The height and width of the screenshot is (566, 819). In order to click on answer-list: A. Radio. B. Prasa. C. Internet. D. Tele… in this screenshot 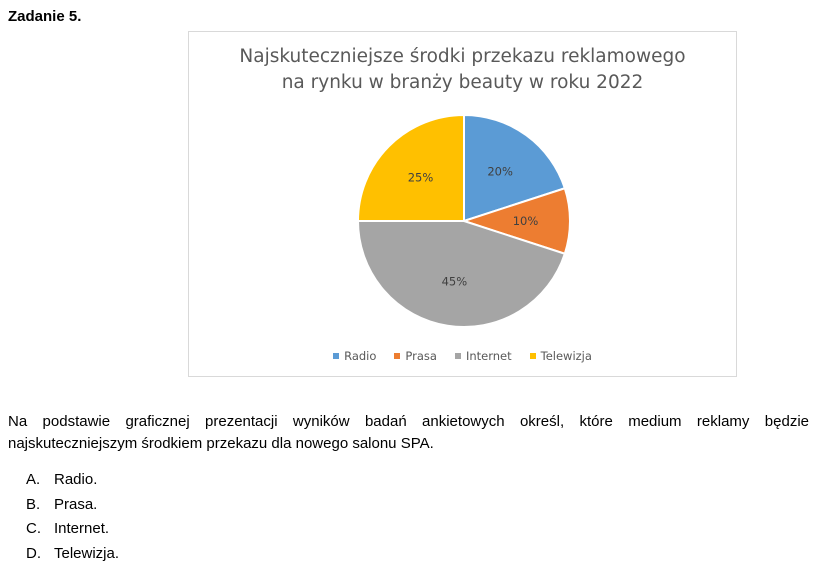, I will do `click(72, 517)`.